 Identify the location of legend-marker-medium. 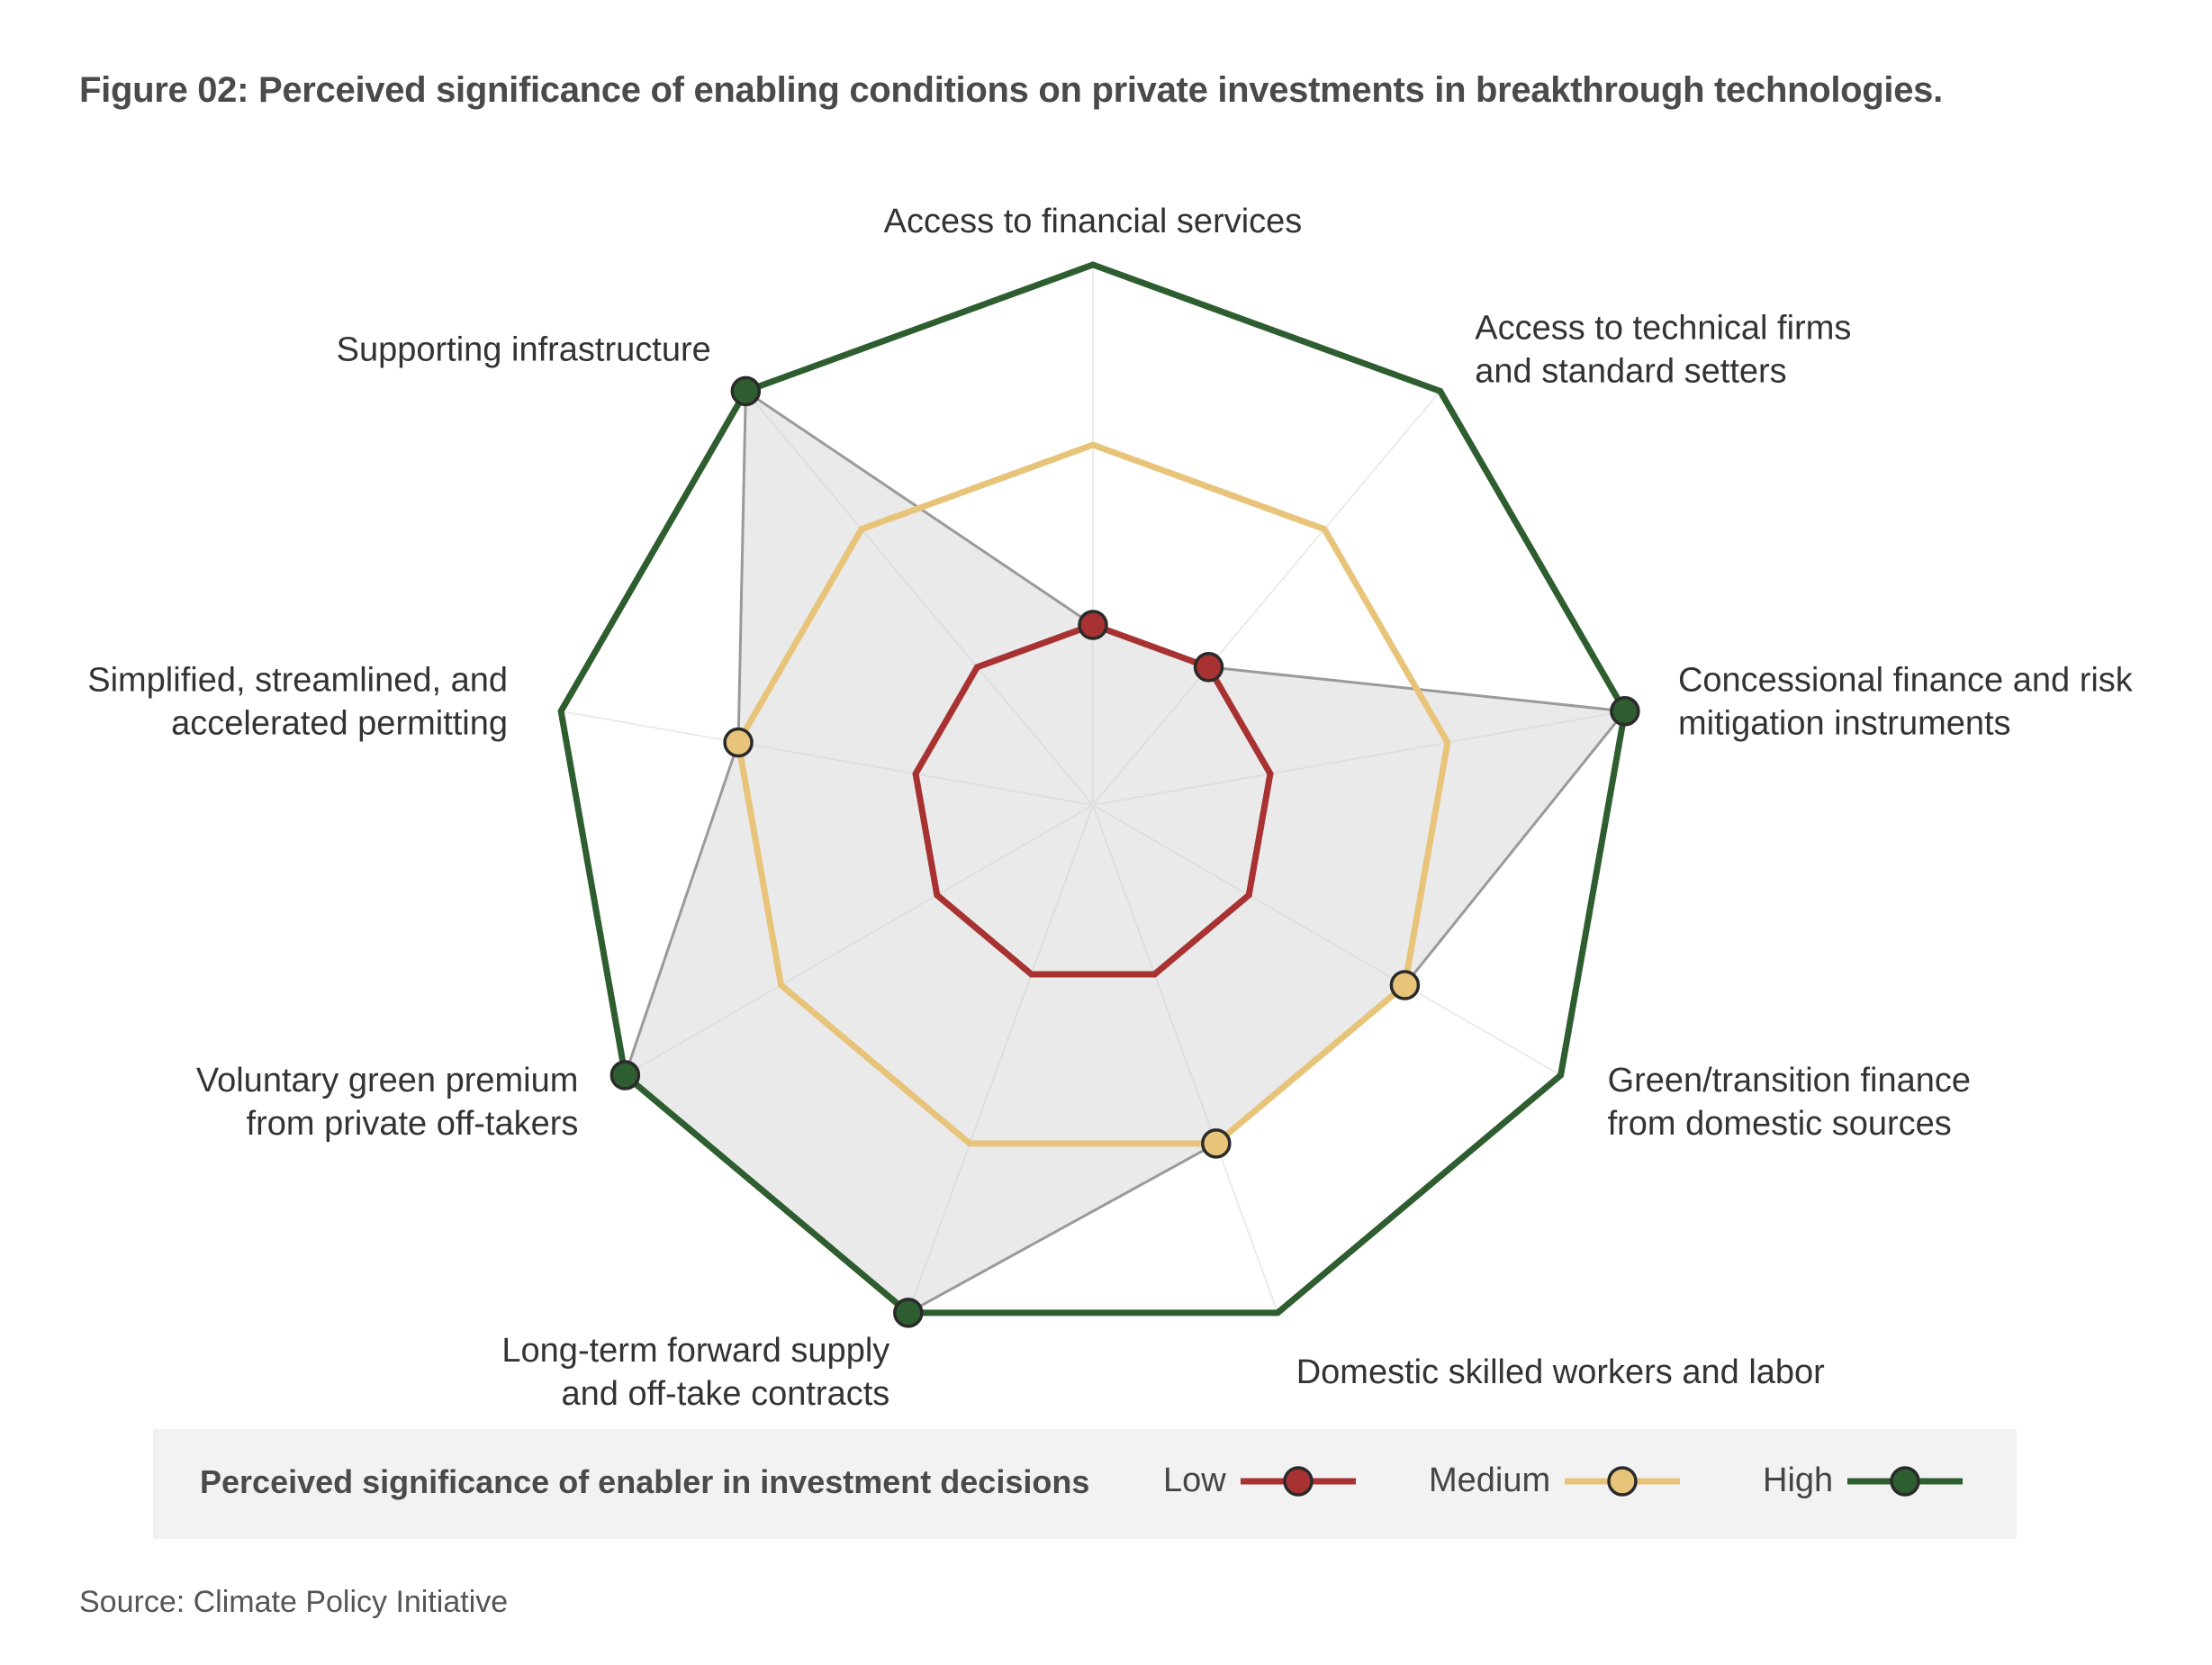
(1622, 1481).